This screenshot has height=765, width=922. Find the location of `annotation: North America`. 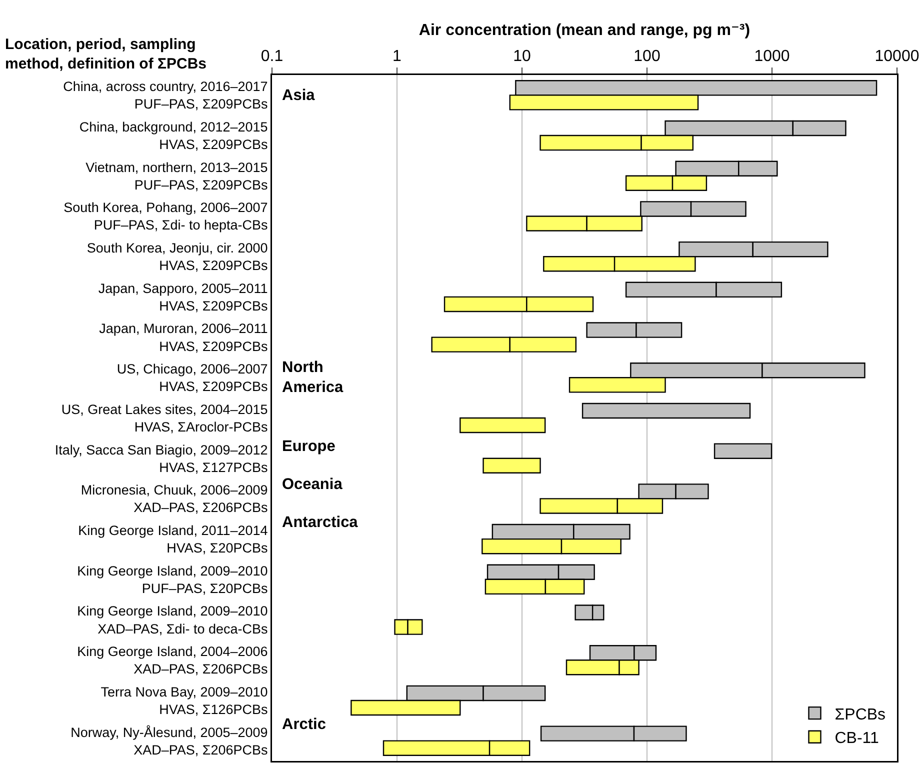

annotation: North America is located at coordinates (313, 377).